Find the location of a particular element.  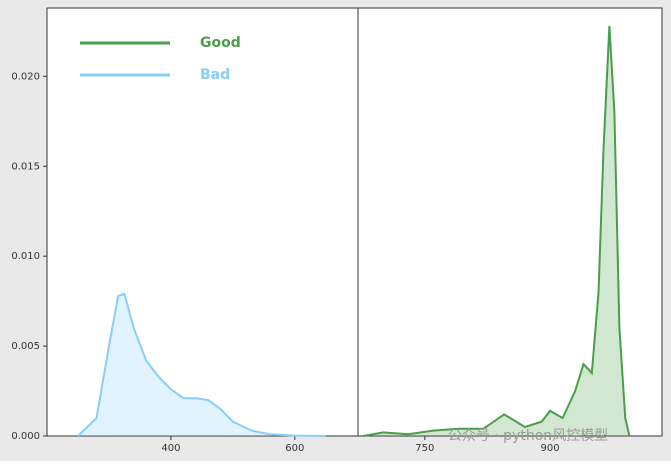

y-tick-label: 0.020 is located at coordinates (25, 76).